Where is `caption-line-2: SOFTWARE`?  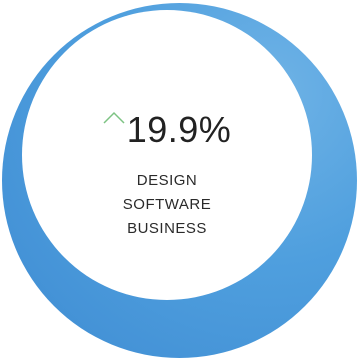
caption-line-2: SOFTWARE is located at coordinates (167, 204).